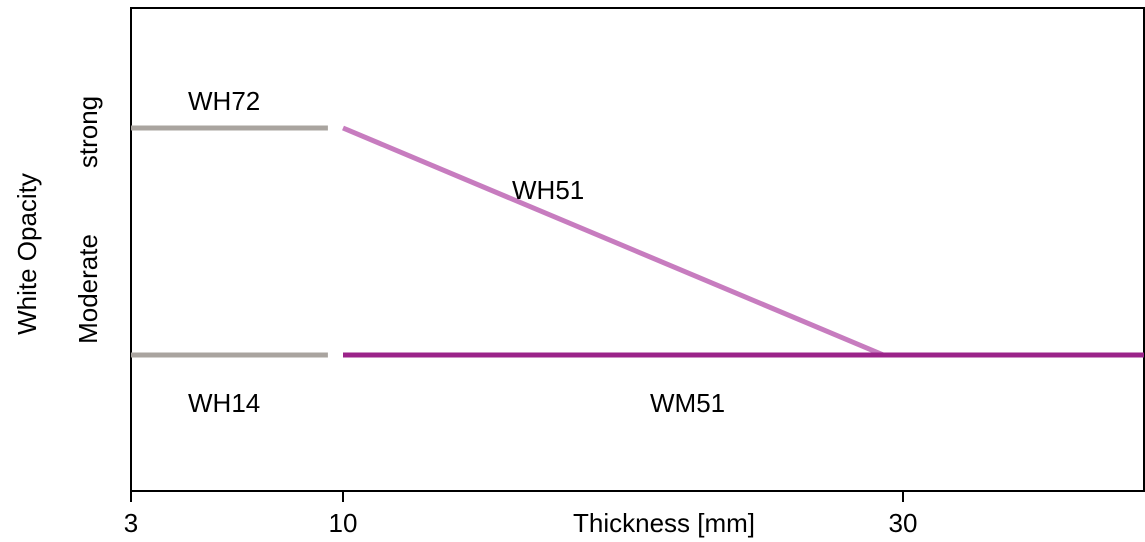 The image size is (1145, 542). What do you see at coordinates (664, 523) in the screenshot?
I see `x-axis-title: Thickness [mm]` at bounding box center [664, 523].